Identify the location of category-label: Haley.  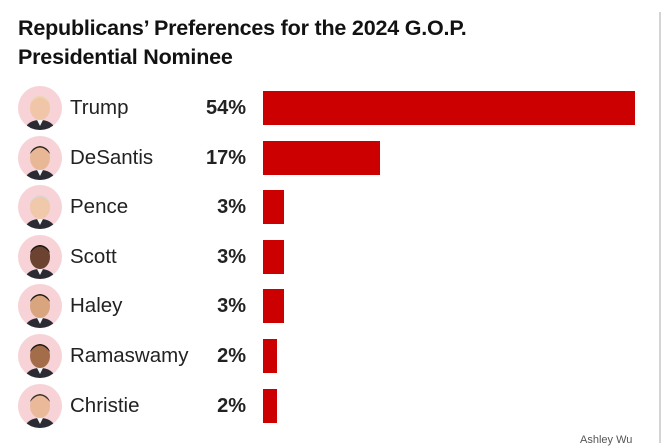
(96, 306).